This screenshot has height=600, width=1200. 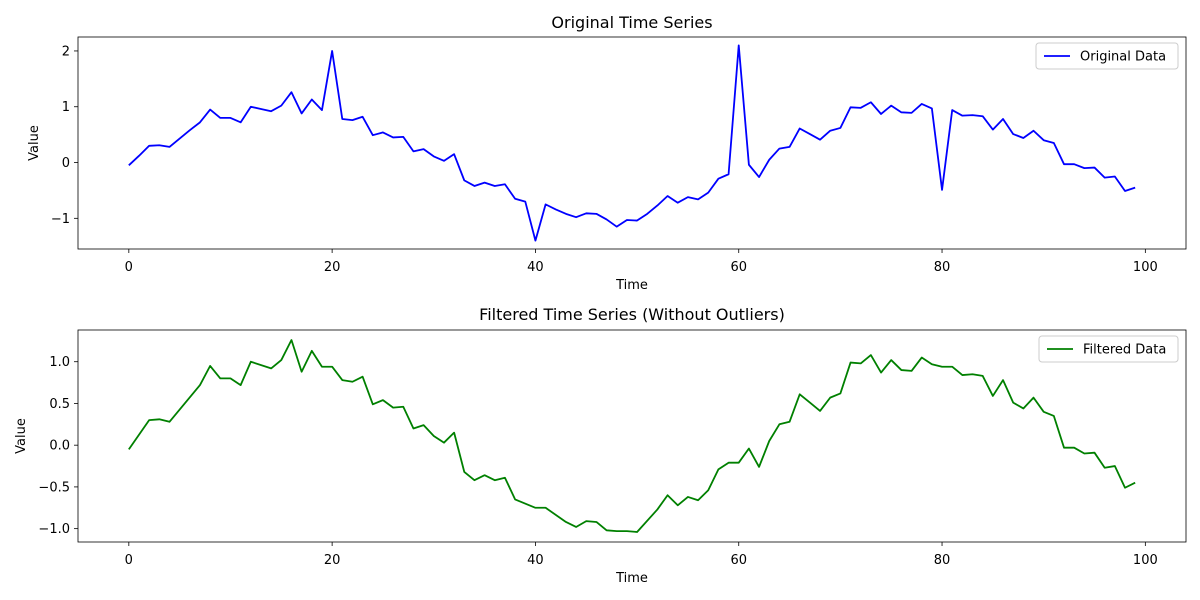 What do you see at coordinates (66, 163) in the screenshot?
I see `y-tick-label: 0` at bounding box center [66, 163].